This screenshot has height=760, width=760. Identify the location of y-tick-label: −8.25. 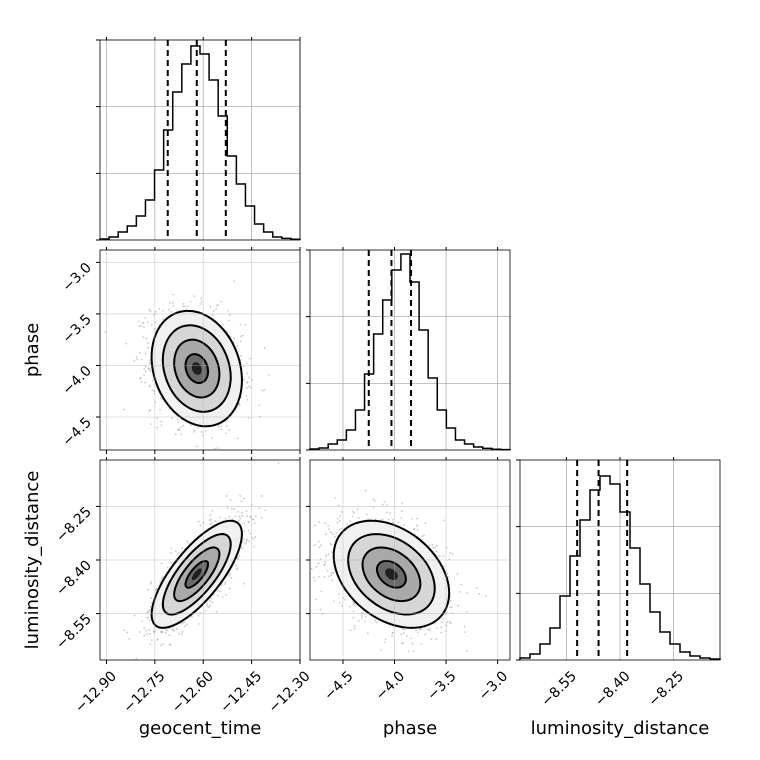
(74, 525).